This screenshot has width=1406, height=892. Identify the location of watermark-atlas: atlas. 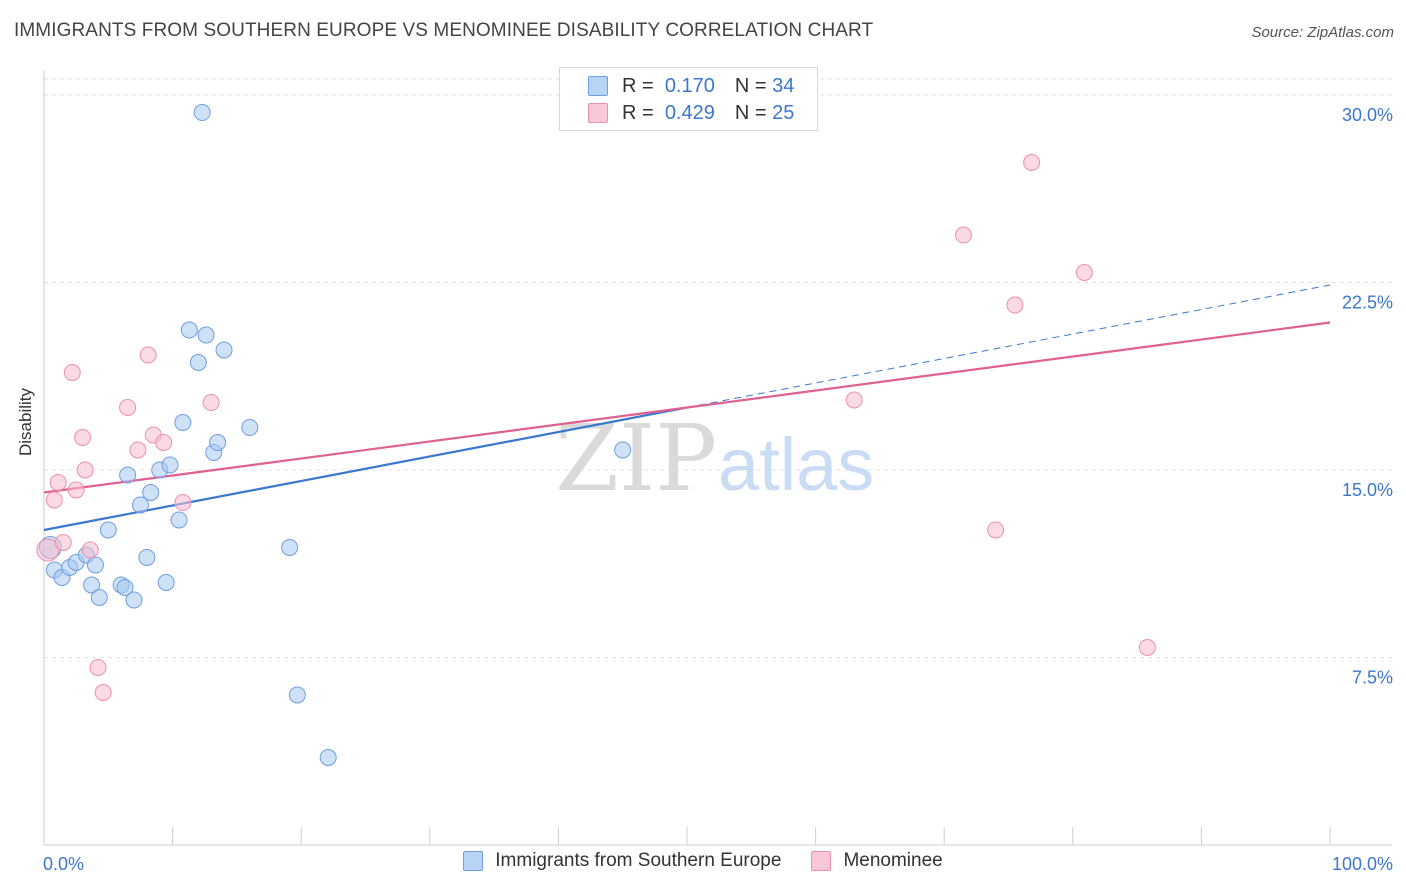
(796, 464).